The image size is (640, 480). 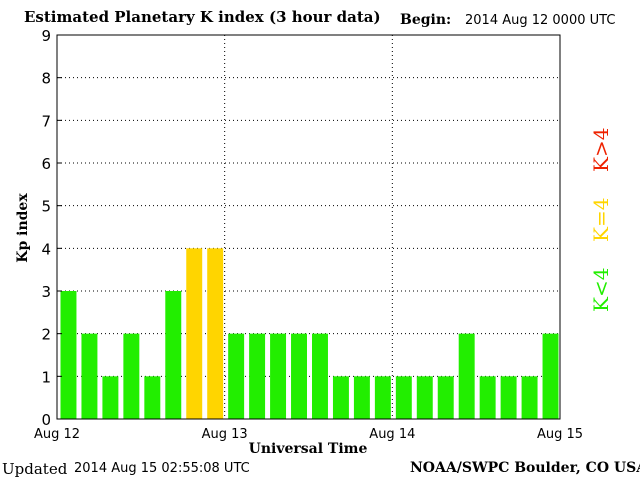 I want to click on updated-label: Updated, so click(x=35, y=469).